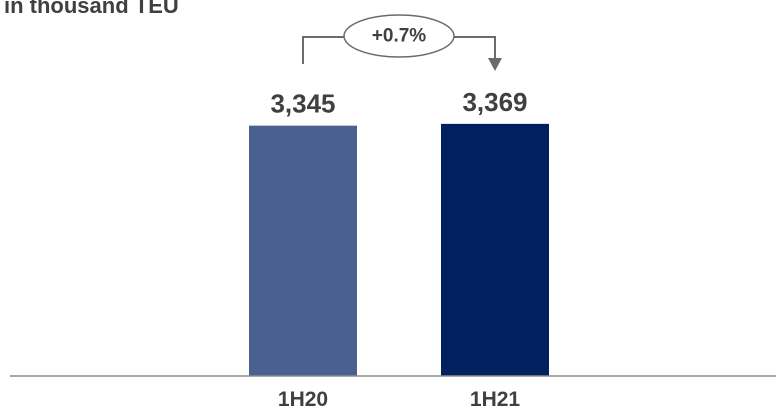 This screenshot has height=416, width=776. What do you see at coordinates (494, 102) in the screenshot?
I see `value-label-1h21: 3,369` at bounding box center [494, 102].